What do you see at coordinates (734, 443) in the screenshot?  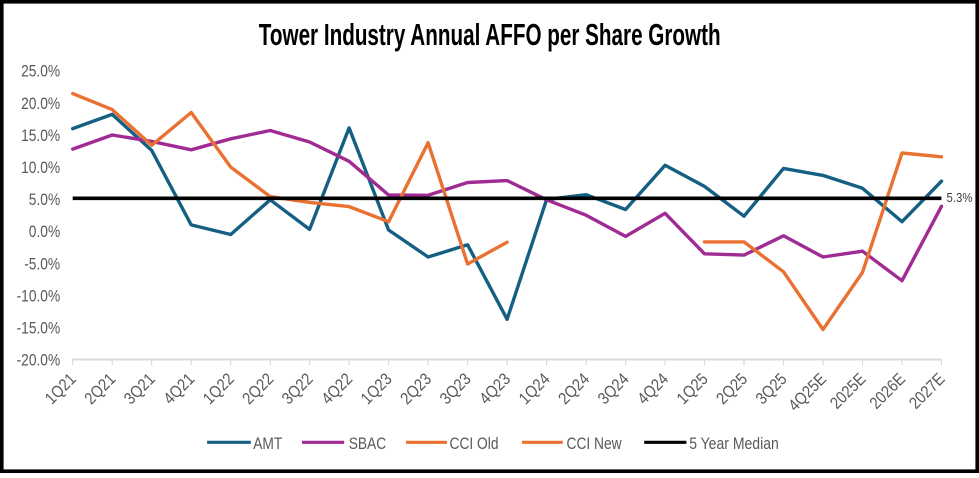 I see `svg-text: 5 Year Median` at bounding box center [734, 443].